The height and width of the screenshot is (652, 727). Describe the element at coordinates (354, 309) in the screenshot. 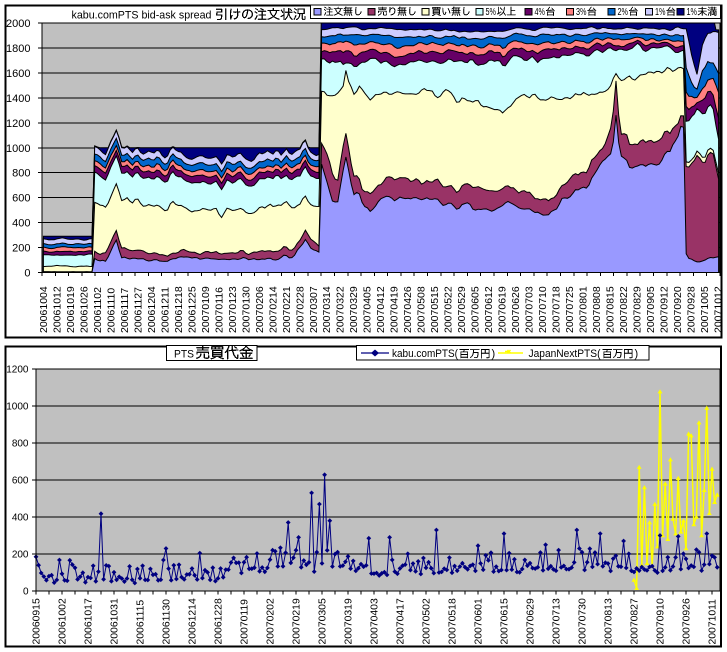

I see `svg-text: 20070329` at that location.